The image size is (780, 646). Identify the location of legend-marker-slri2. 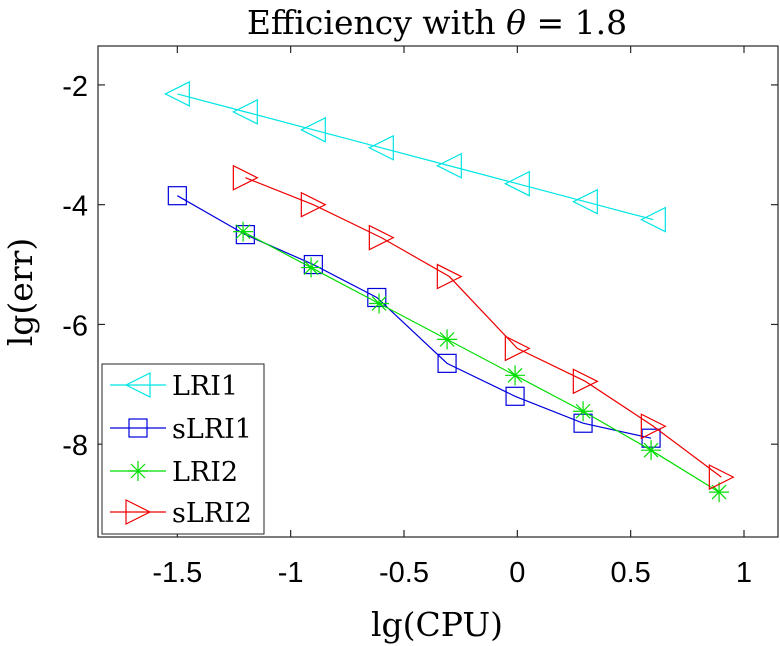
(138, 512).